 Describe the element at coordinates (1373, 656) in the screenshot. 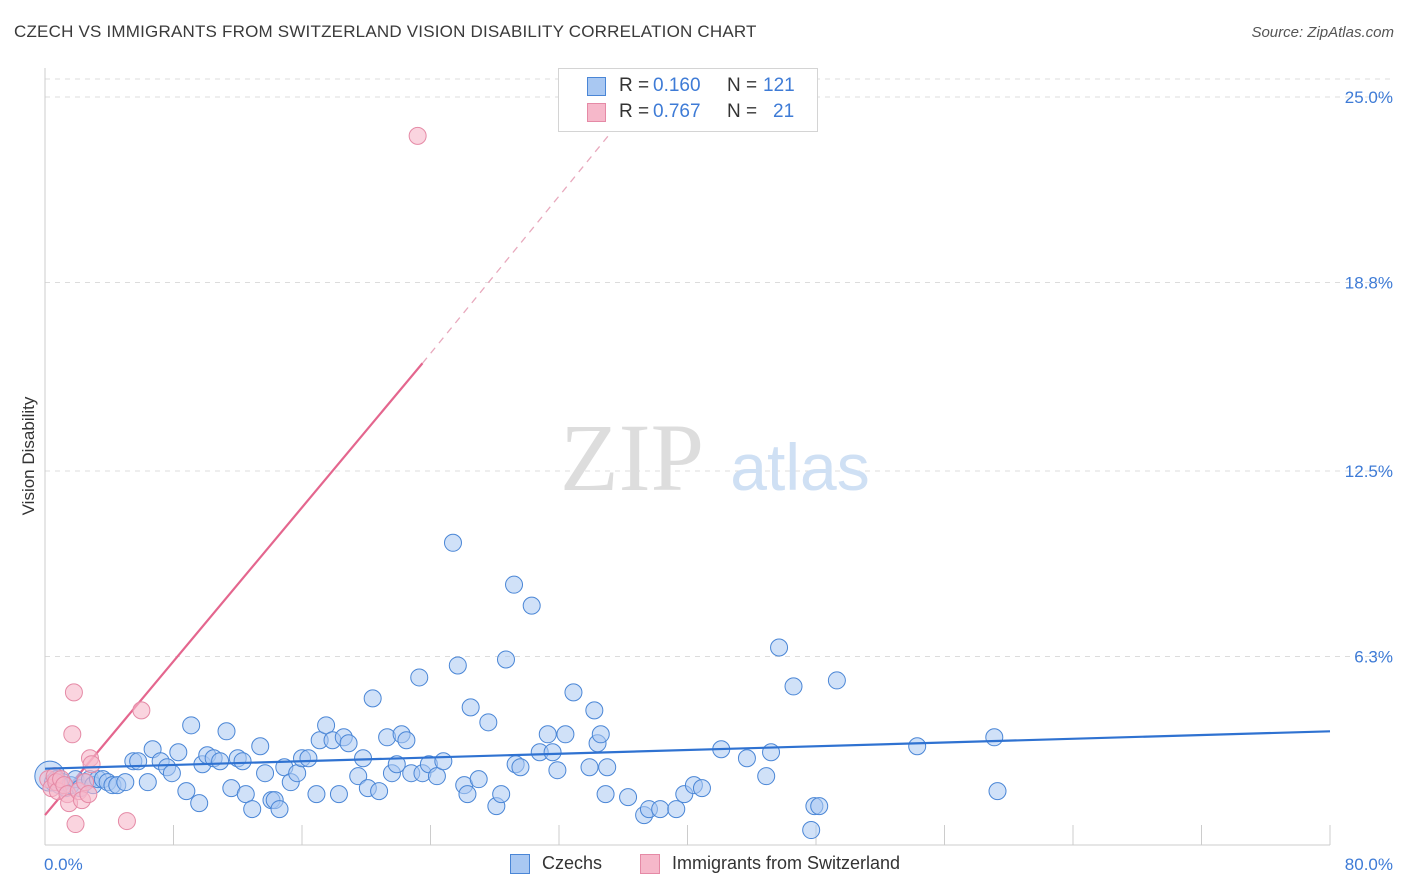

I see `y-tick-label: 6.3%` at that location.